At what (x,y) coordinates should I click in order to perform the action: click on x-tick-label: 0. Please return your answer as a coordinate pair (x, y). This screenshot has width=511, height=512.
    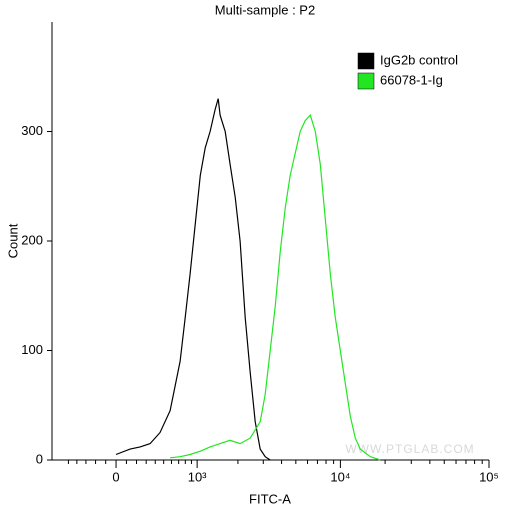
    Looking at the image, I should click on (115, 476).